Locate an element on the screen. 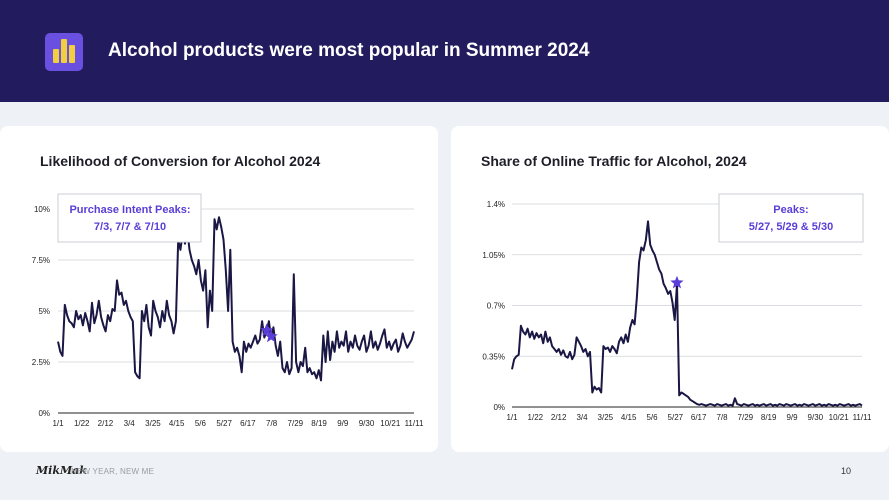  annotation-line: 5/27, 5/29 & 5/30 is located at coordinates (791, 227).